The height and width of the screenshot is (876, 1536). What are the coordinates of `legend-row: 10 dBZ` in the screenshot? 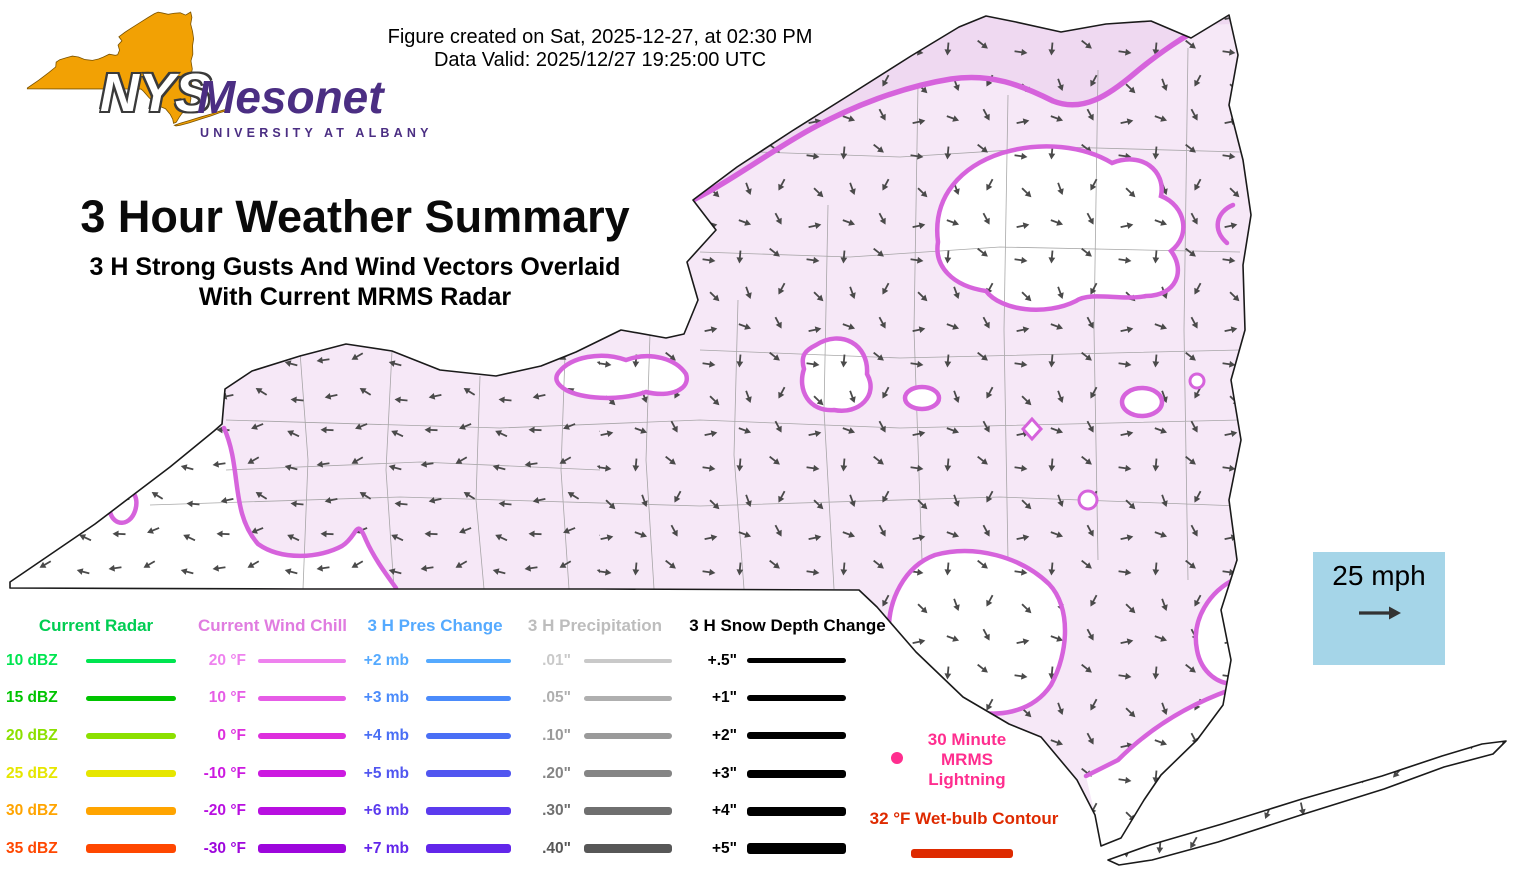 It's located at (96, 661).